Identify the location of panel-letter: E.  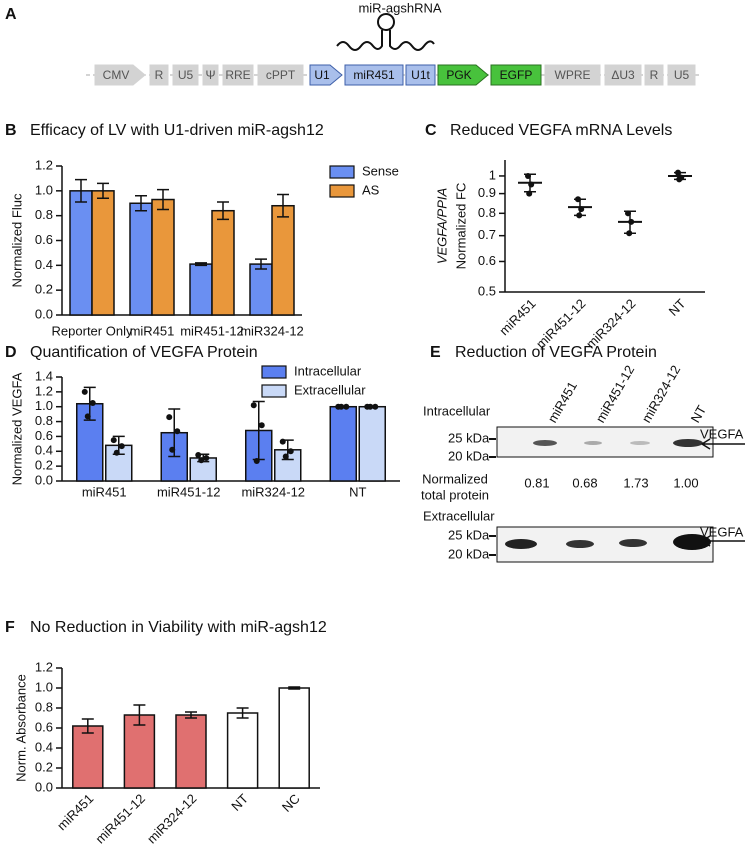
(435, 352).